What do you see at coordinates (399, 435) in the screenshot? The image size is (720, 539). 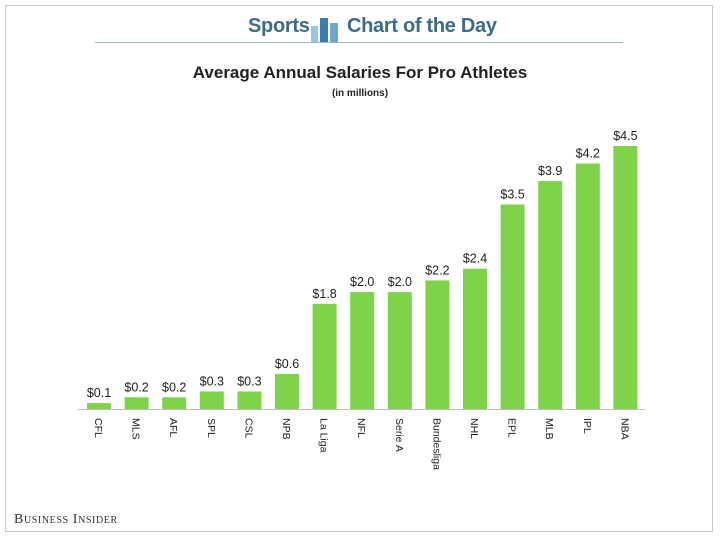 I see `category-label: Serie A` at bounding box center [399, 435].